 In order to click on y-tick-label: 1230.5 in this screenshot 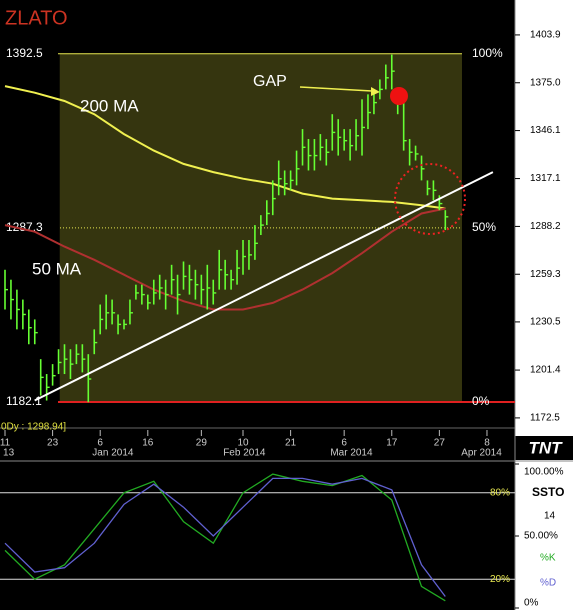, I will do `click(545, 322)`.